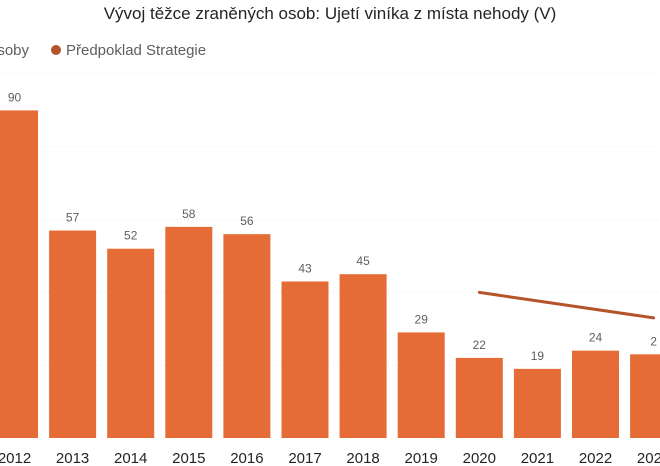 This screenshot has width=660, height=466. Describe the element at coordinates (73, 334) in the screenshot. I see `bar-2013` at that location.